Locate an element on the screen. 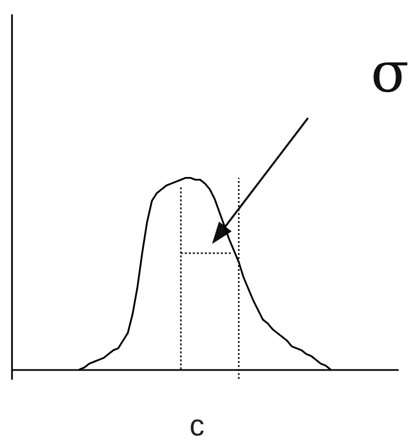 The image size is (411, 446). x-axis-title: c is located at coordinates (197, 426).